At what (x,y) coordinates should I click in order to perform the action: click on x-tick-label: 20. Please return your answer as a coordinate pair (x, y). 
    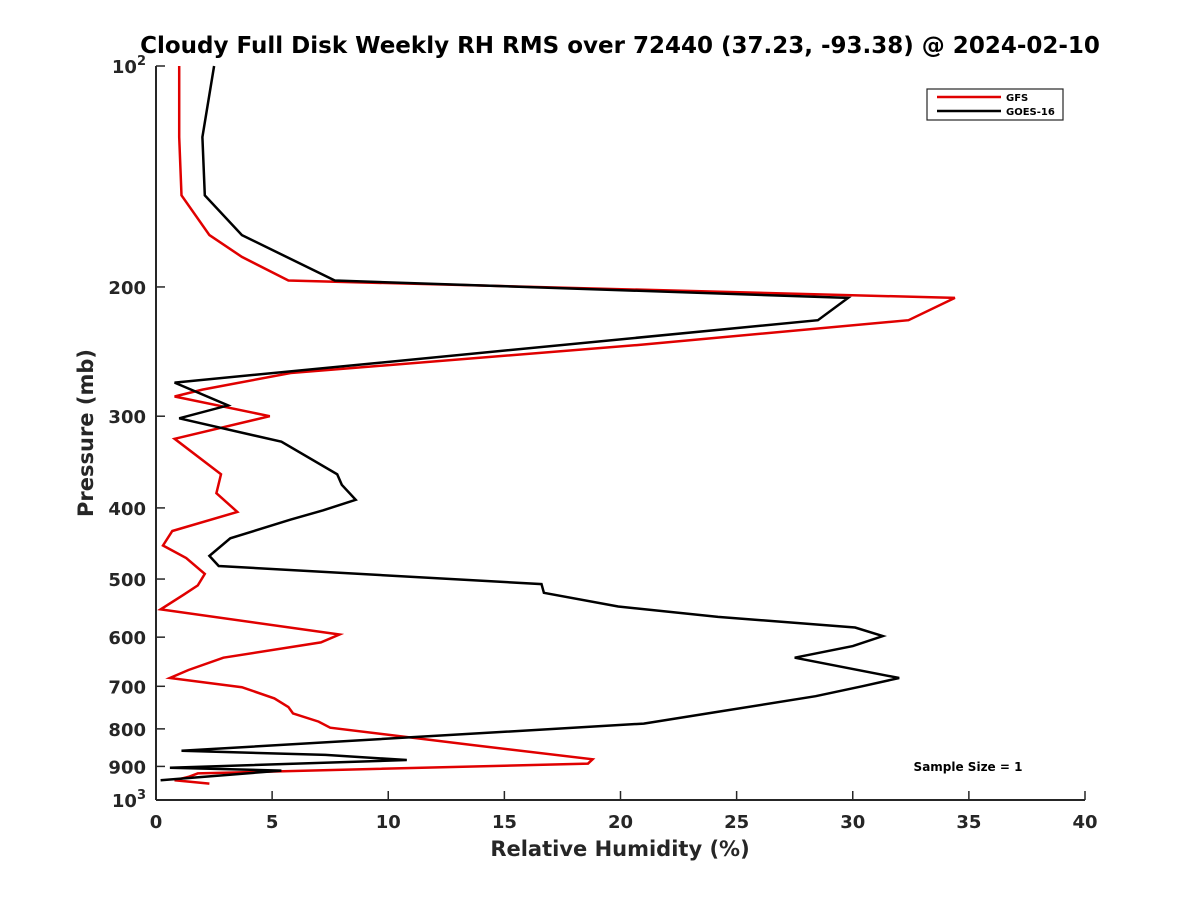
    Looking at the image, I should click on (620, 822).